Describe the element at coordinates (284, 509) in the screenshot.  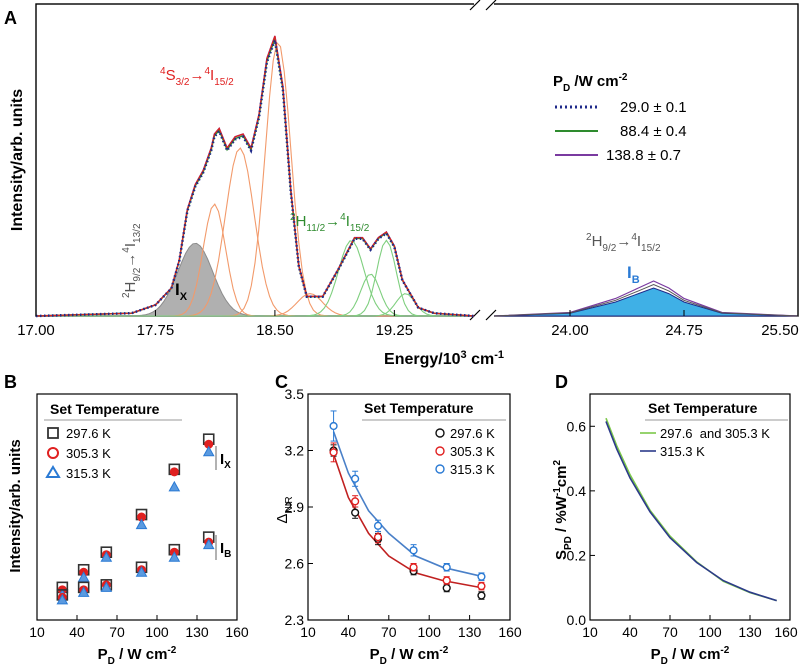
I see `panel-c-ylabel: ΔNIR` at that location.